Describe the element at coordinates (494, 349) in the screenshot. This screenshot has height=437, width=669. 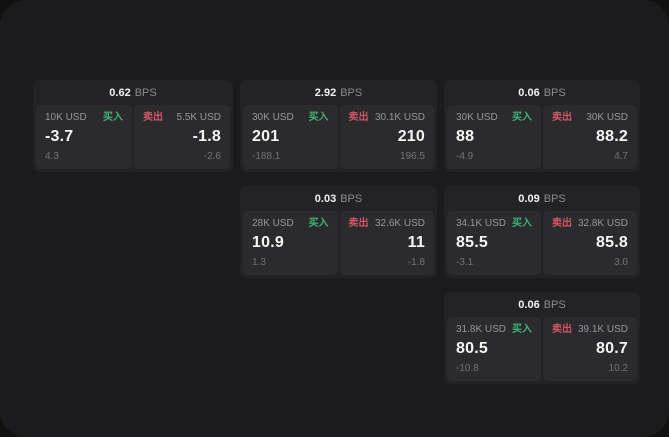
I see `buy-panel: 31.8K USD 买入 80.5 -10.8` at that location.